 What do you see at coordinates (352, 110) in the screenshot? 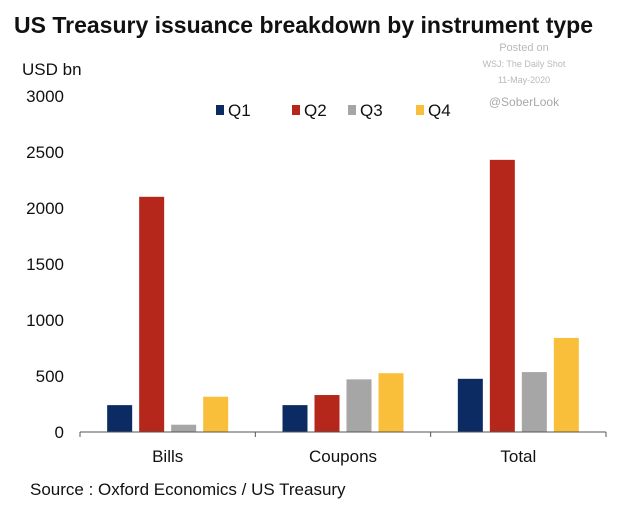
I see `legend-swatch-q3` at bounding box center [352, 110].